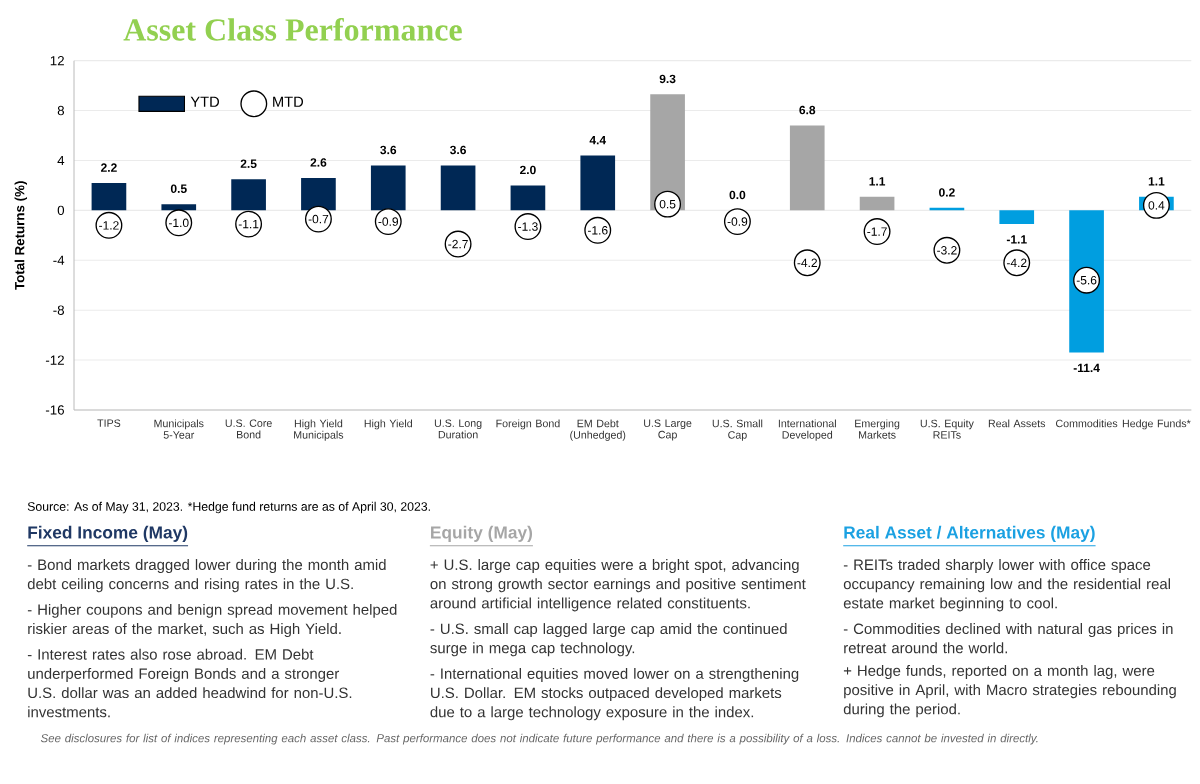 The image size is (1200, 784). What do you see at coordinates (108, 533) in the screenshot?
I see `text: Fixed Income (May)` at bounding box center [108, 533].